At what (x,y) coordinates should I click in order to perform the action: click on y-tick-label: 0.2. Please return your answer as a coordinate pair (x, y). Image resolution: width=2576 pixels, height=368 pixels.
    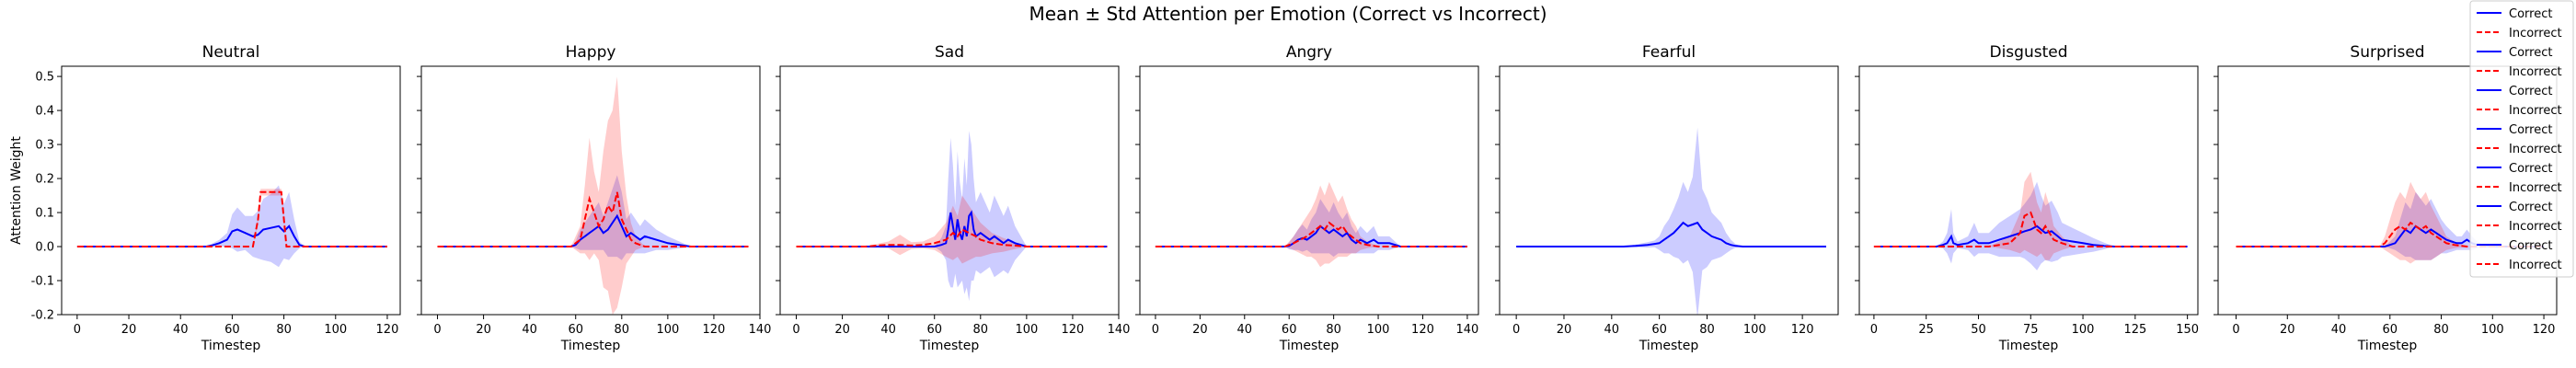
    Looking at the image, I should click on (44, 180).